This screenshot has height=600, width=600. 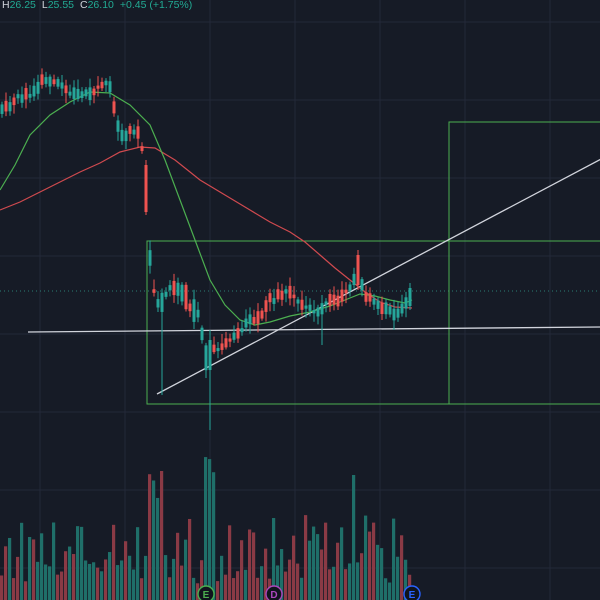 What do you see at coordinates (524, 263) in the screenshot?
I see `rectangle-drawing-target` at bounding box center [524, 263].